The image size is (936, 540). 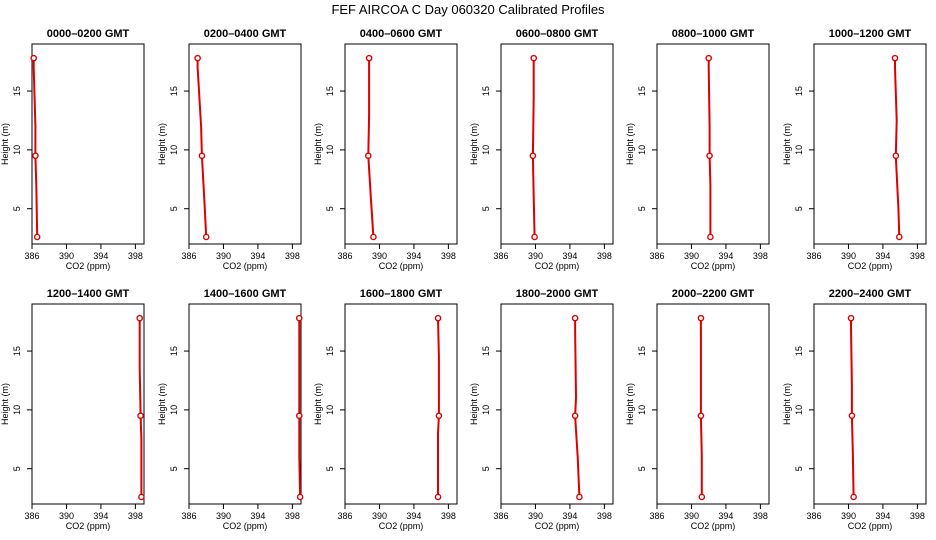 What do you see at coordinates (557, 294) in the screenshot?
I see `panel-title: 1800–2000 GMT` at bounding box center [557, 294].